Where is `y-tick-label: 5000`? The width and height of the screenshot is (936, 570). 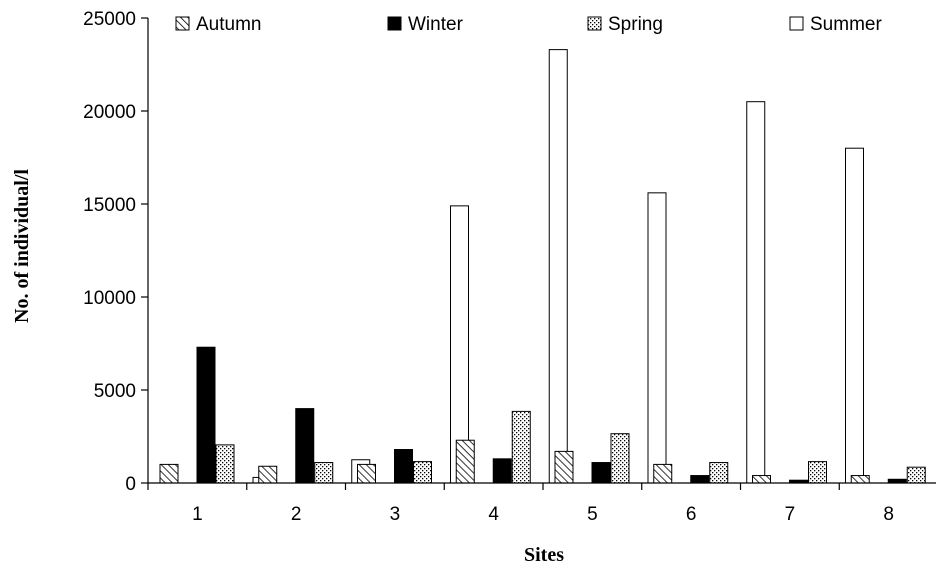 y-tick-label: 5000 is located at coordinates (115, 391).